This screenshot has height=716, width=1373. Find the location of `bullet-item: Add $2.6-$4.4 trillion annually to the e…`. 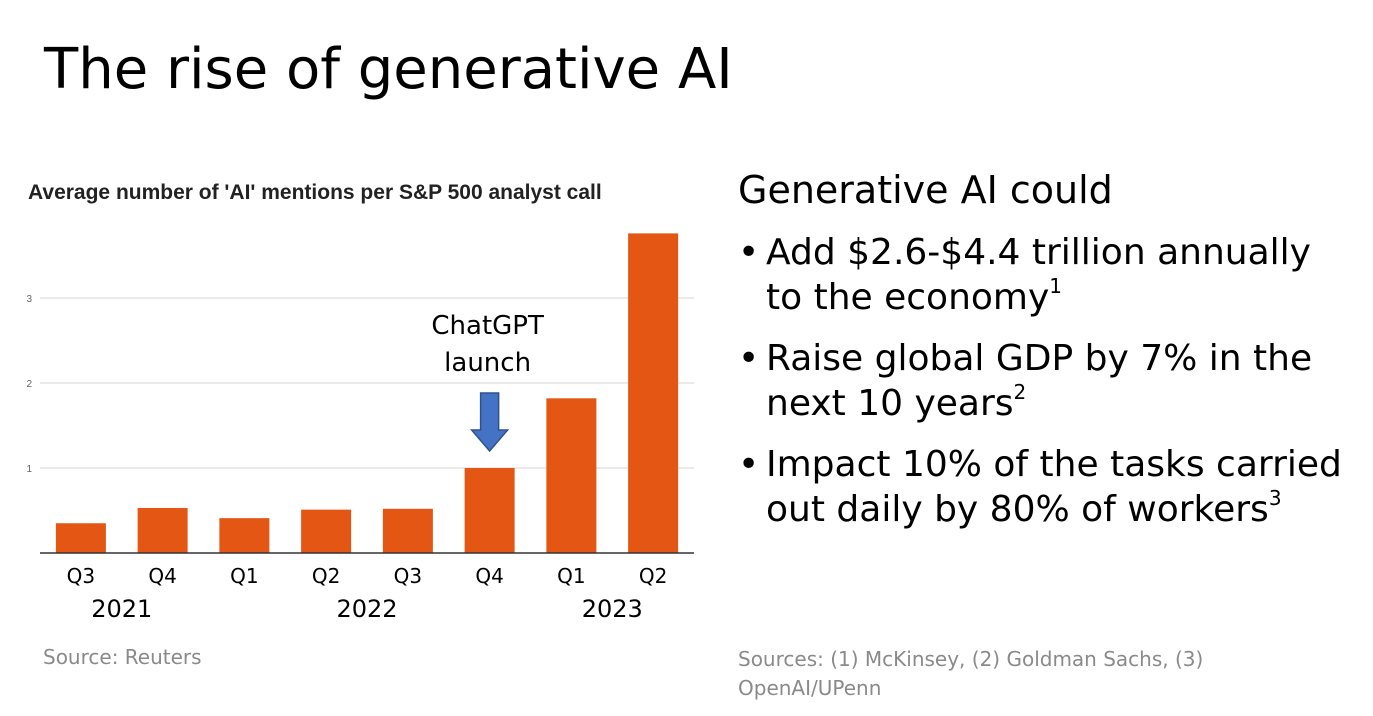

bullet-item: Add $2.6-$4.4 trillion annually to the e… is located at coordinates (1048, 275).